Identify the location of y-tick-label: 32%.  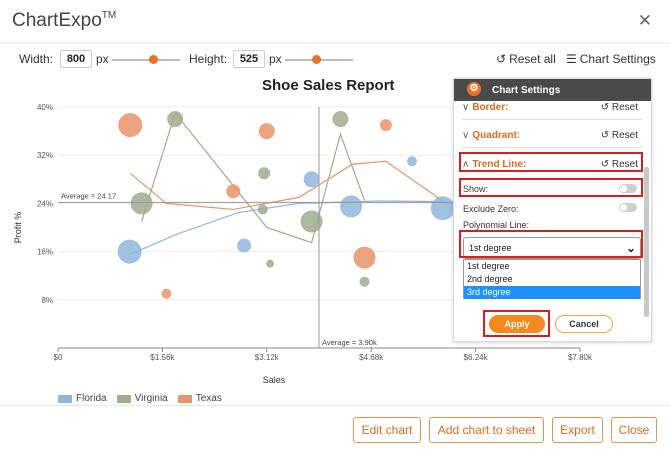
(45, 155).